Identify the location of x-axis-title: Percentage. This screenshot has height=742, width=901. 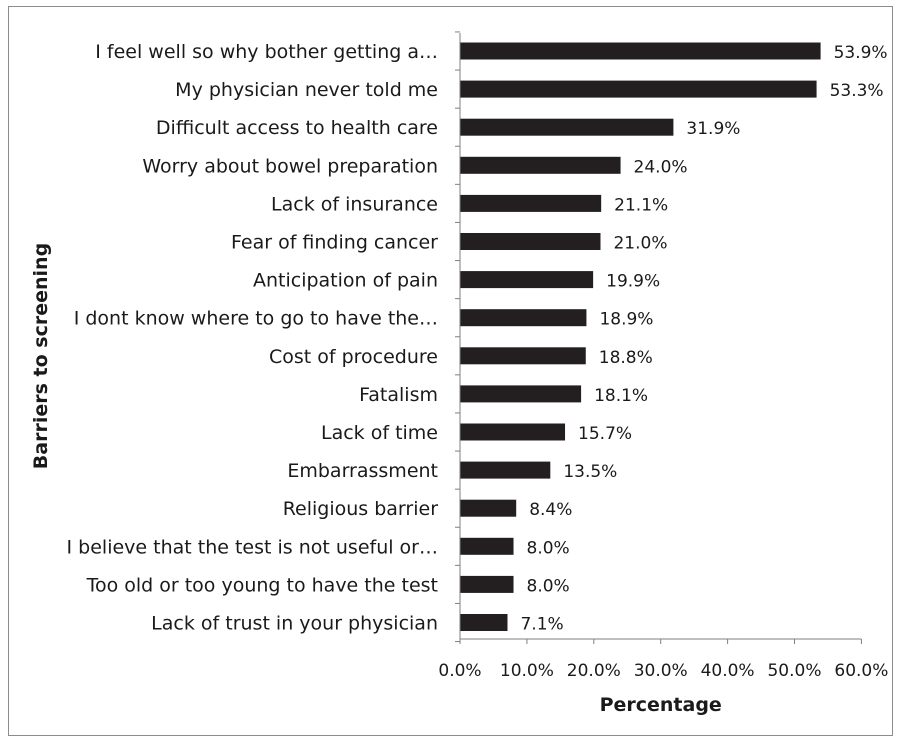
(661, 705).